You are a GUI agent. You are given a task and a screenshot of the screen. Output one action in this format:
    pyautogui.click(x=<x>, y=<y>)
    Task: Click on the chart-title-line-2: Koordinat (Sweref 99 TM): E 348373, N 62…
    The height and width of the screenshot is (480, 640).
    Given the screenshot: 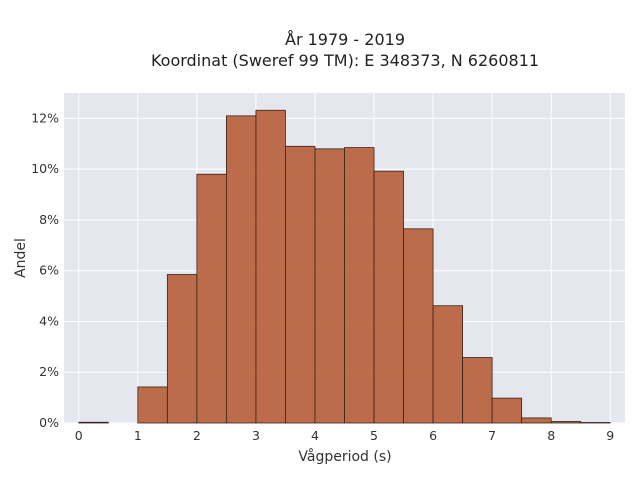 What is the action you would take?
    pyautogui.click(x=345, y=60)
    